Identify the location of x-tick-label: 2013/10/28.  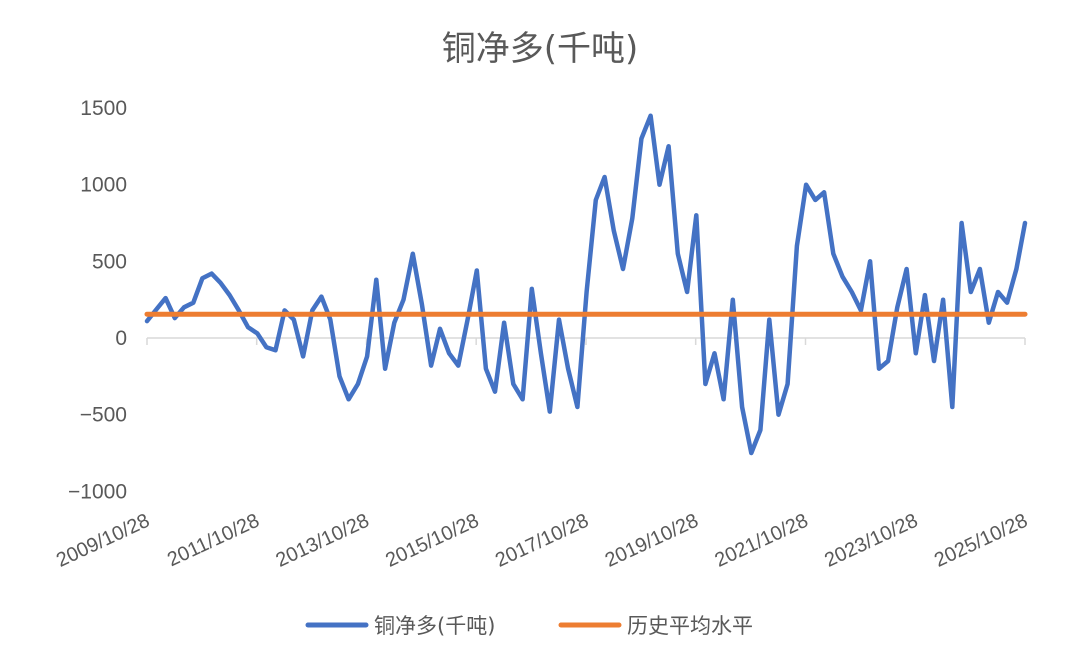
(323, 541).